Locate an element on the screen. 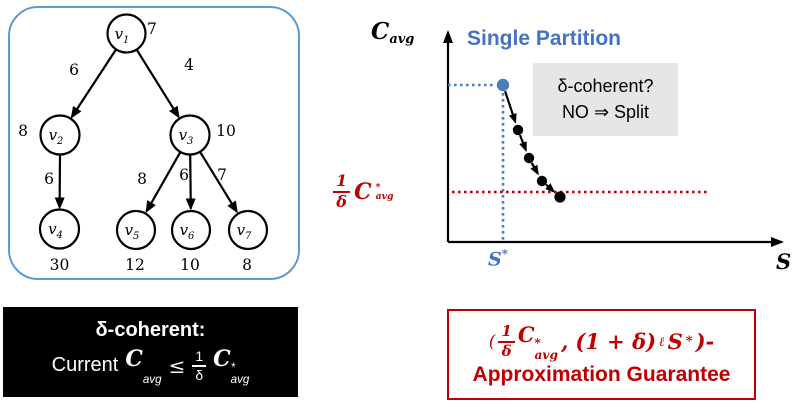  callout-line2: NO ⇒ Split is located at coordinates (605, 112).